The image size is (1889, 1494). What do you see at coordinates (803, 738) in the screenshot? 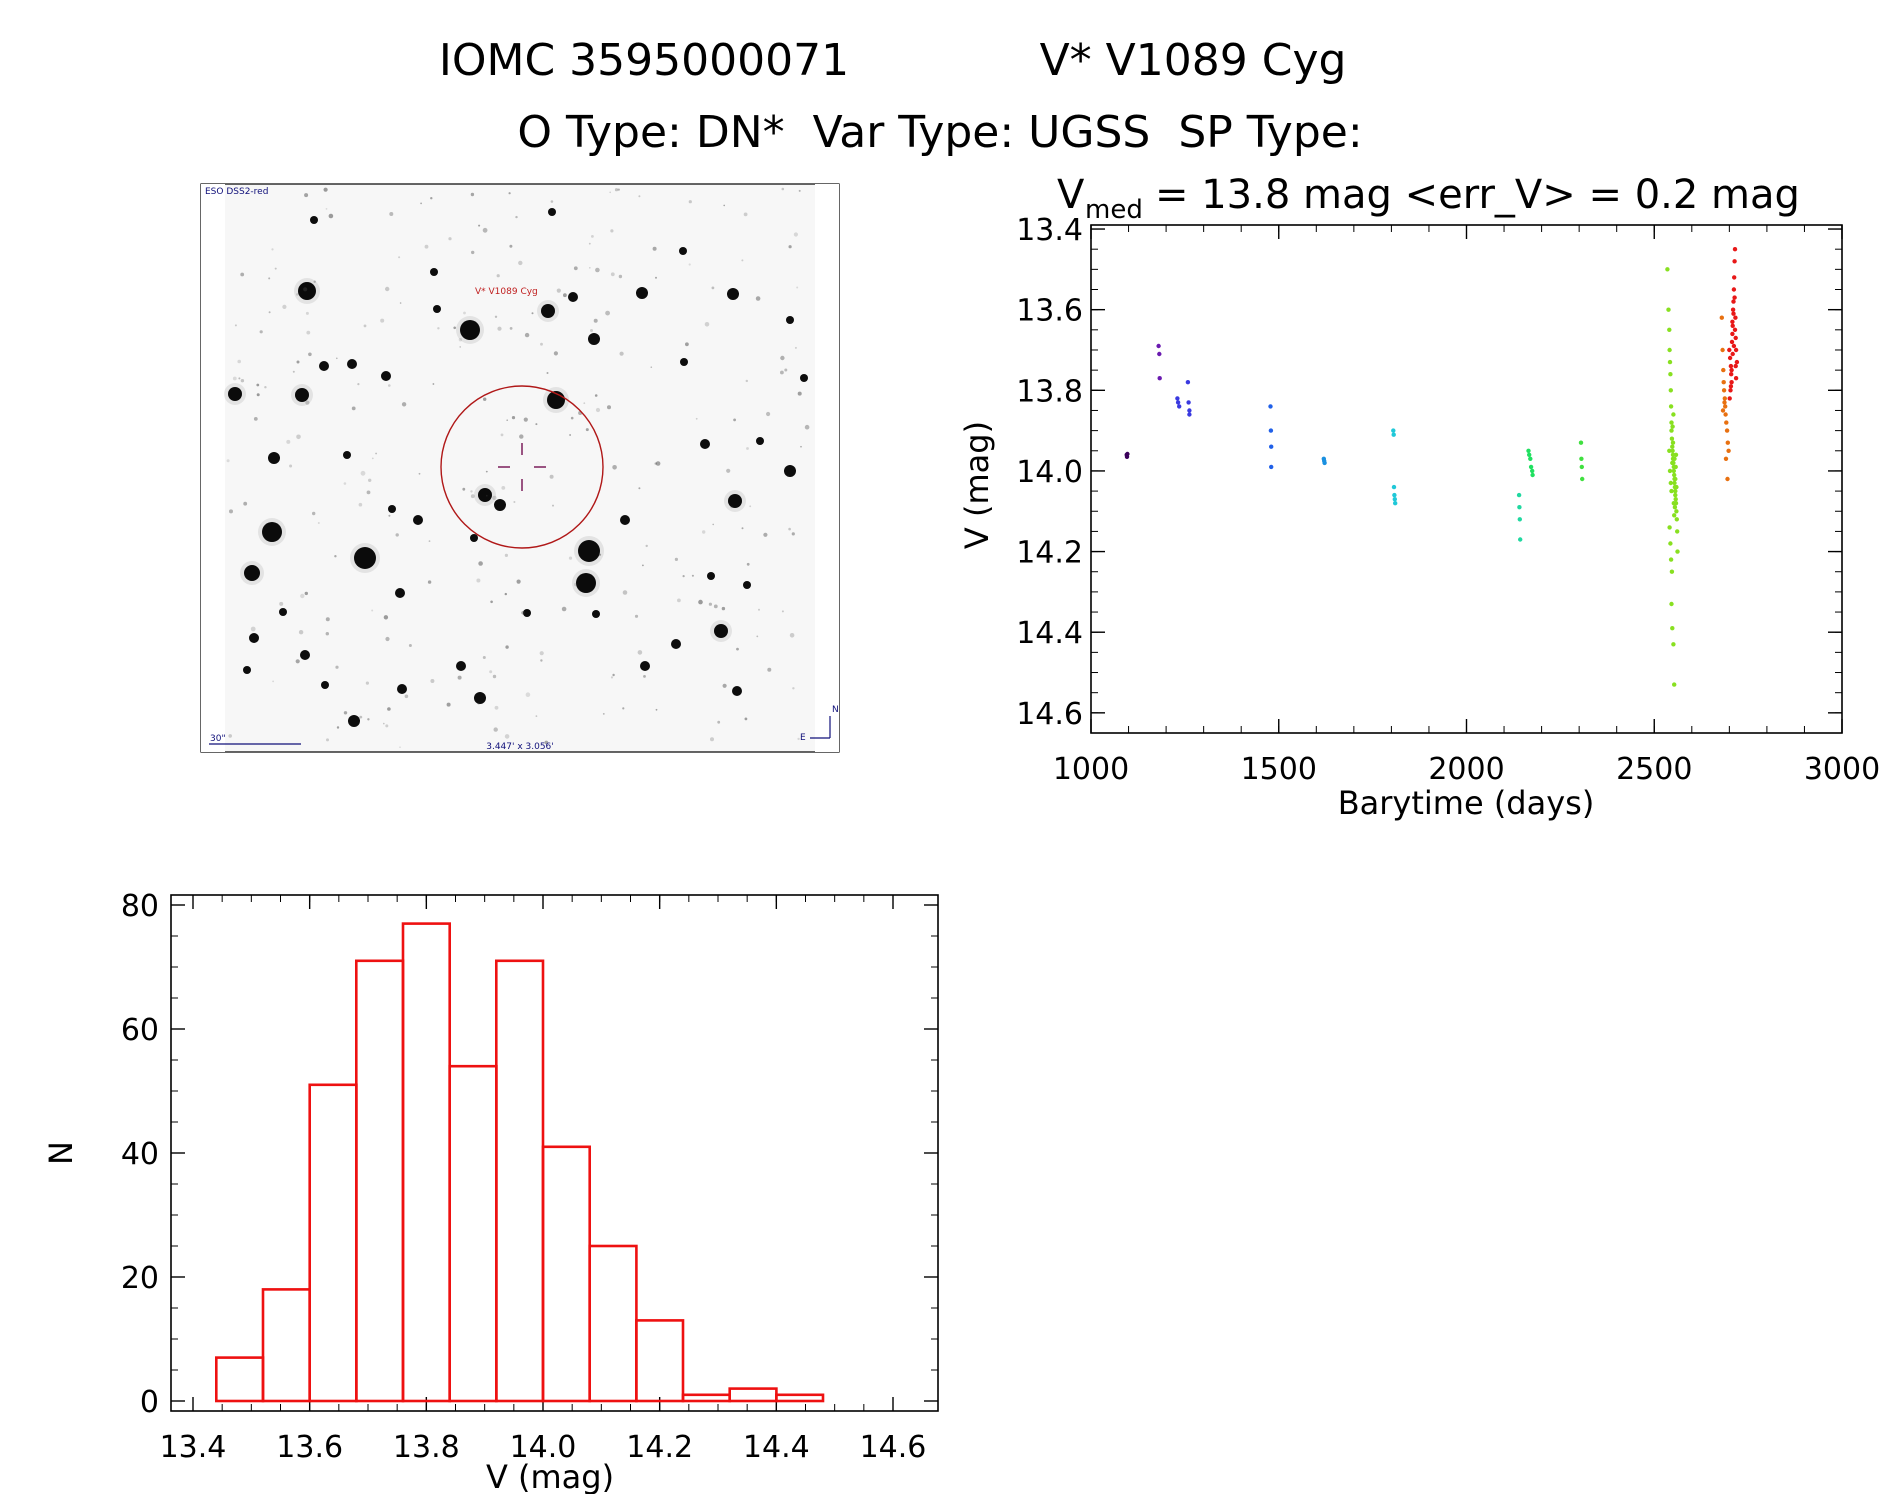
I see `compass-east-label: E` at bounding box center [803, 738].